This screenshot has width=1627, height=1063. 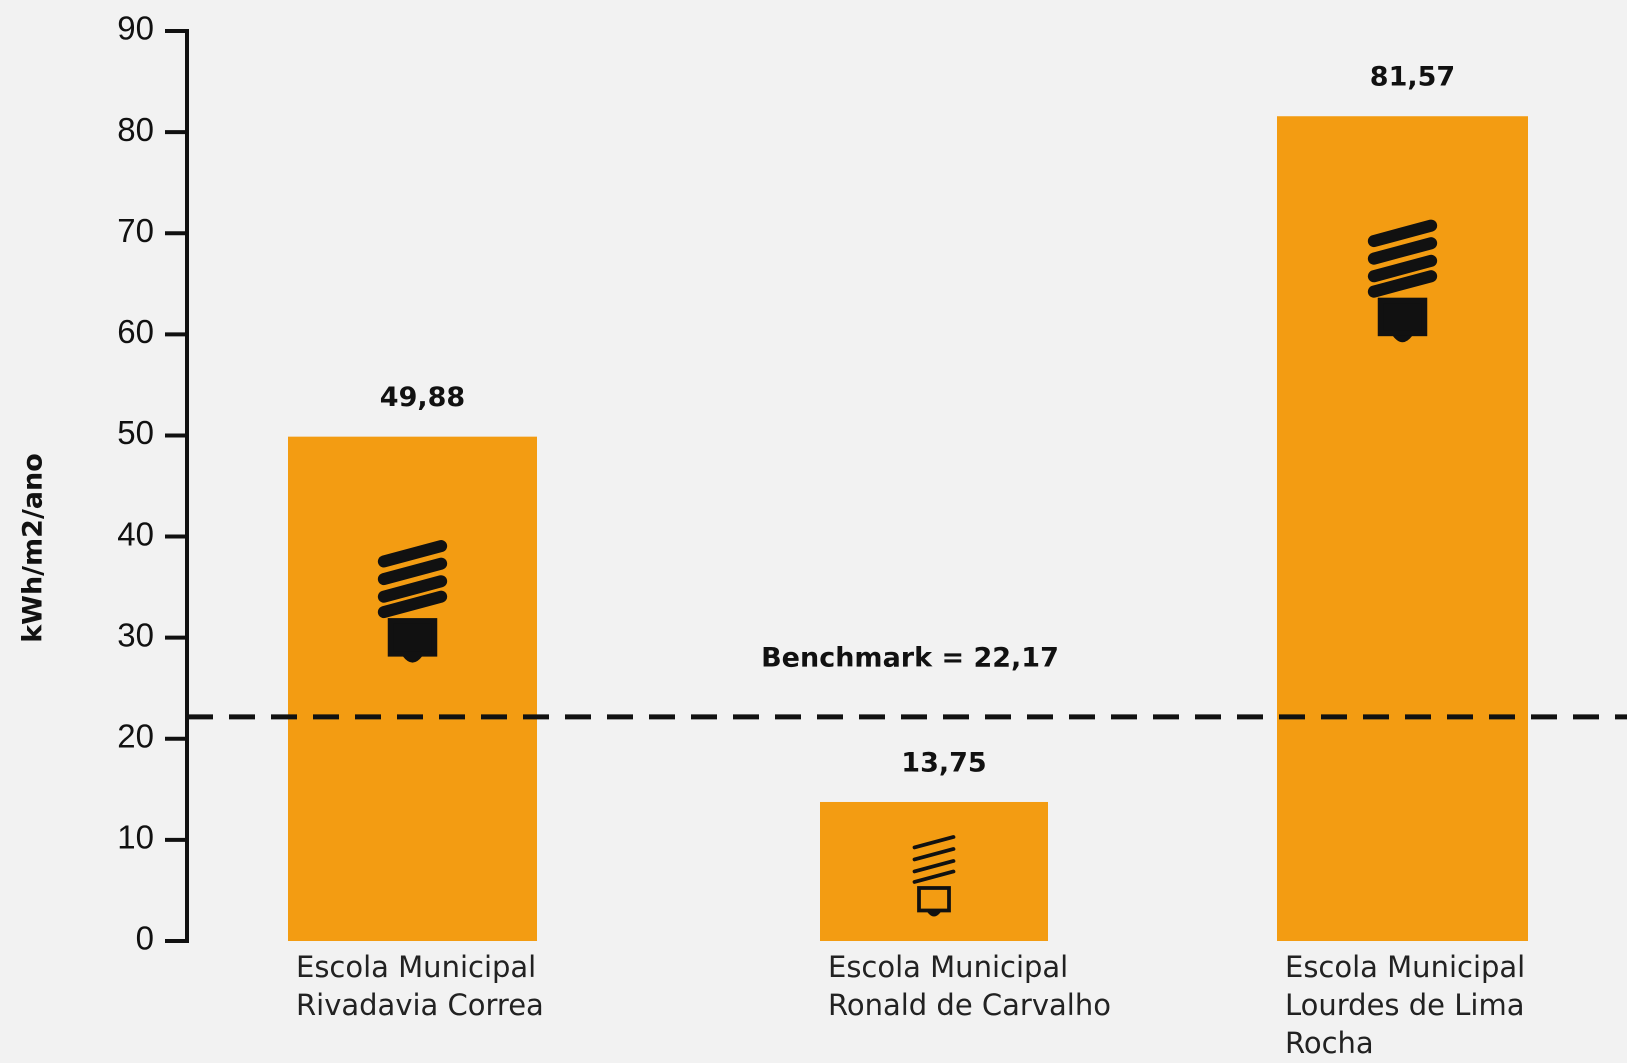 What do you see at coordinates (943, 762) in the screenshot?
I see `value-label: 13,75` at bounding box center [943, 762].